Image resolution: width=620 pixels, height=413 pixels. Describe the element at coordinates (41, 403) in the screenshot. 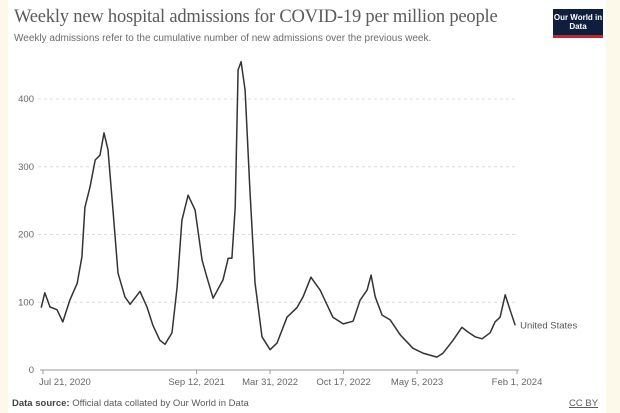

I see `data-source-label: Data source:` at that location.